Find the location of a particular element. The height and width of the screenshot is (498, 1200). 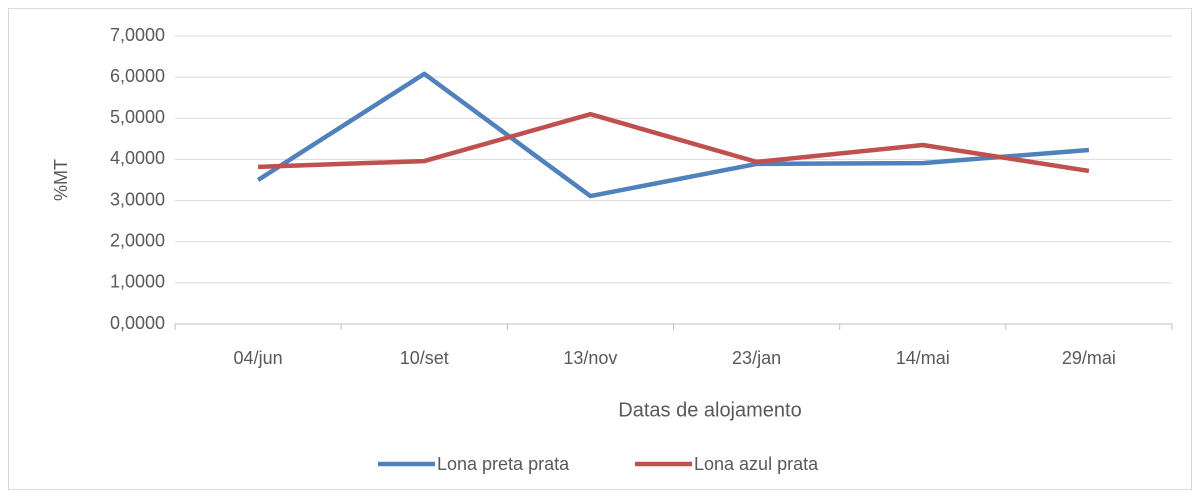

y-tick-label: 1,0000 is located at coordinates (137, 282).